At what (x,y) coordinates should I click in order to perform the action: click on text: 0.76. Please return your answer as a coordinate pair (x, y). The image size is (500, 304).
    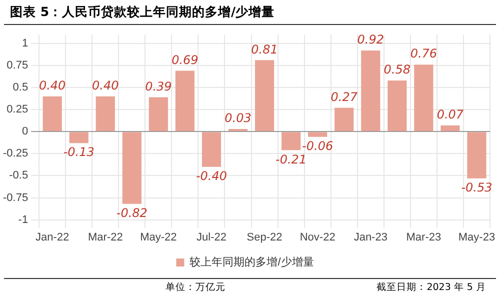
    Looking at the image, I should click on (424, 53).